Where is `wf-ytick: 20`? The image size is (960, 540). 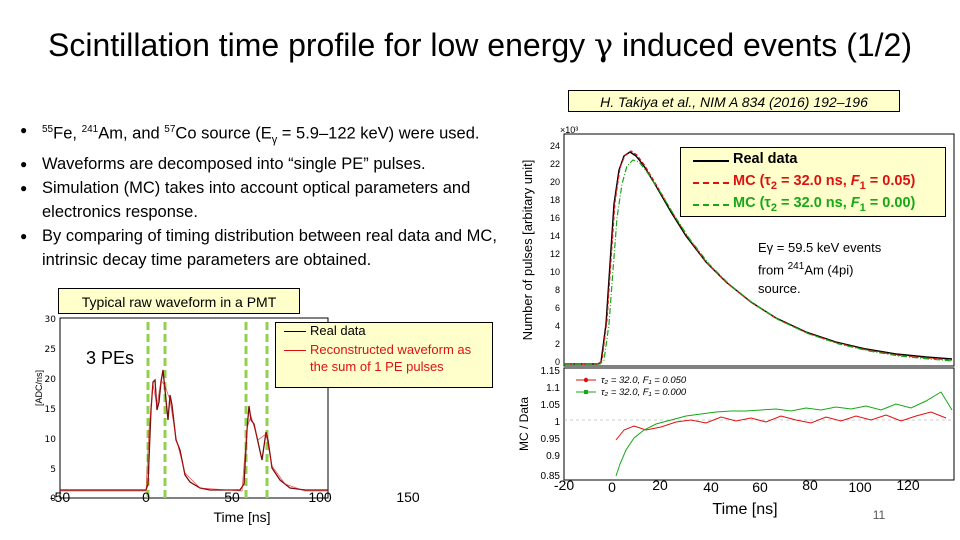 wf-ytick: 20 is located at coordinates (51, 380).